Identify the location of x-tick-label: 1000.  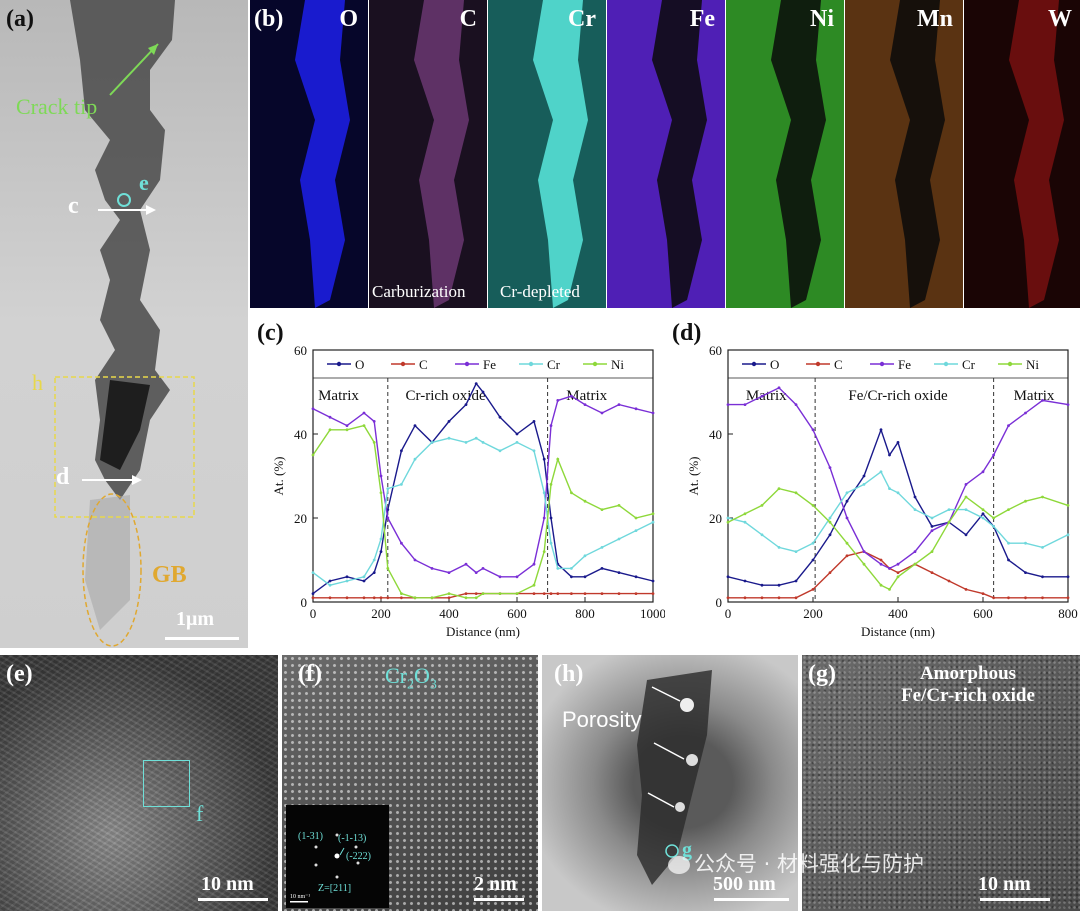
(652, 613).